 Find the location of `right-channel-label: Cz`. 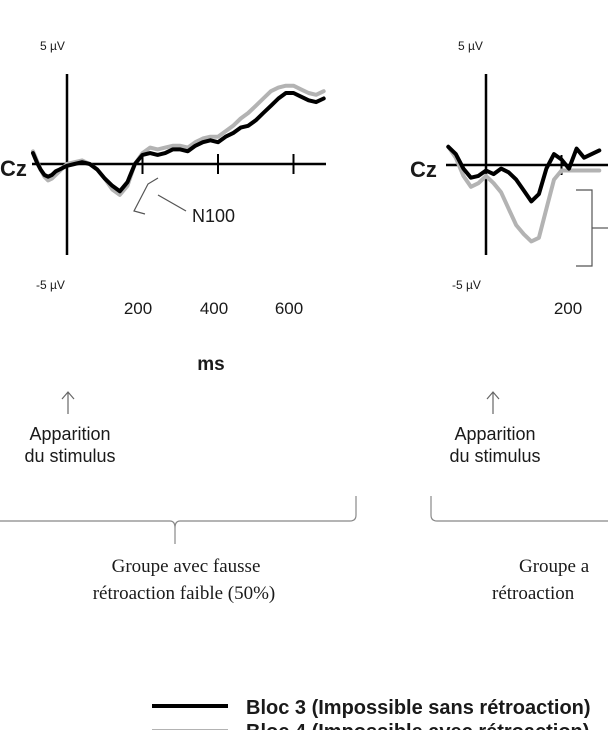

right-channel-label: Cz is located at coordinates (423, 169).